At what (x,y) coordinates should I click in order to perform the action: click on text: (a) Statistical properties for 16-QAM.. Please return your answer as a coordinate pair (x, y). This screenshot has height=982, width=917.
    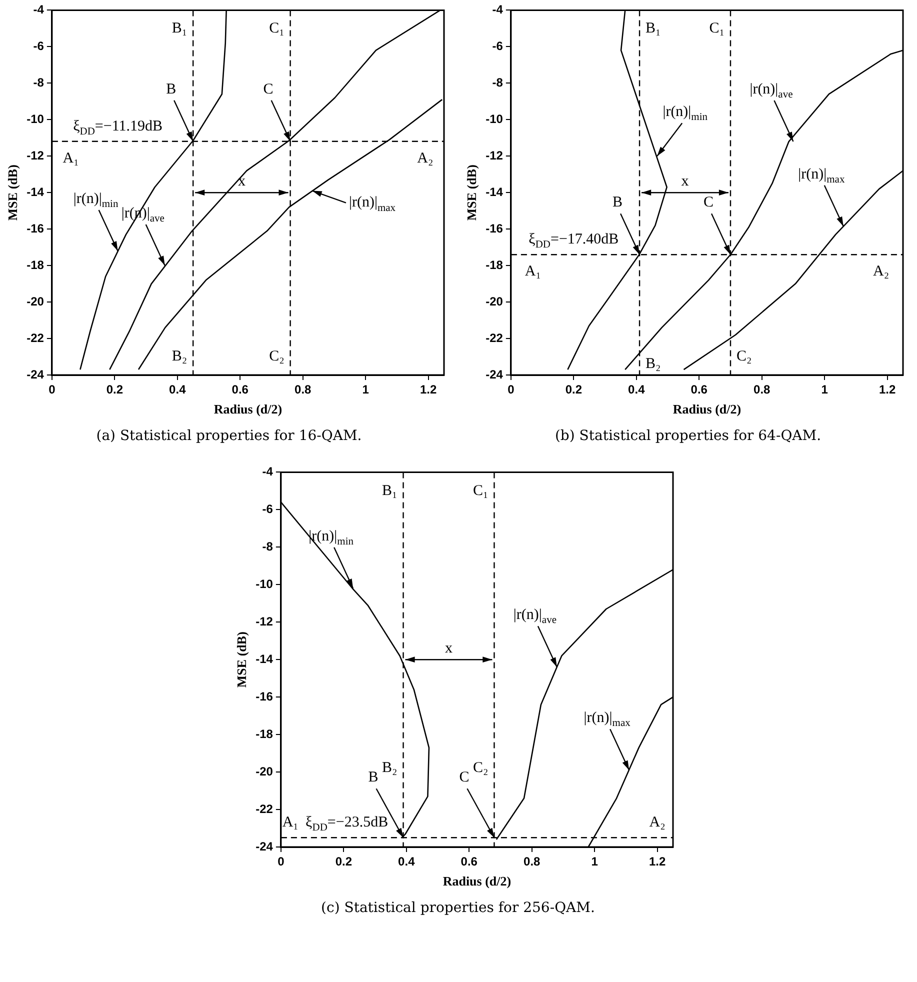
    Looking at the image, I should click on (229, 436).